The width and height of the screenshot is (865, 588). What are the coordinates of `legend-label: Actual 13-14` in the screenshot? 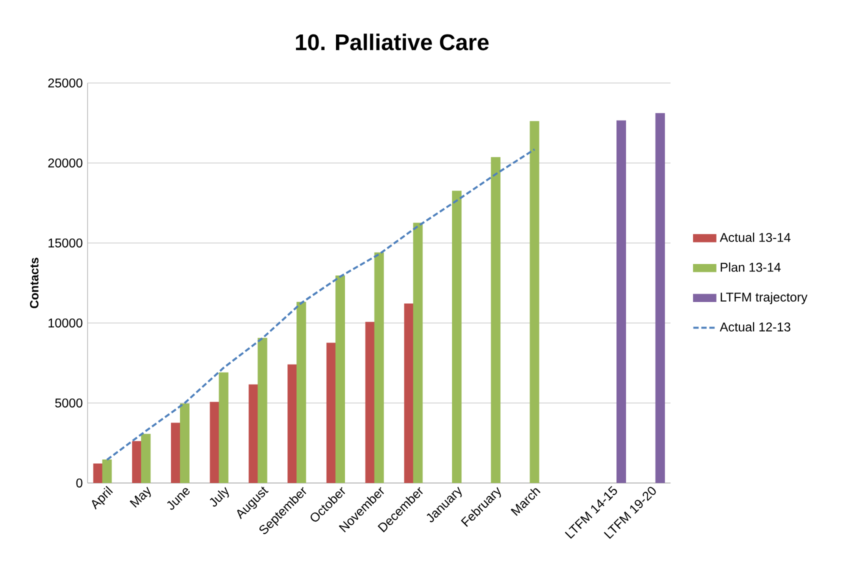 It's located at (755, 237).